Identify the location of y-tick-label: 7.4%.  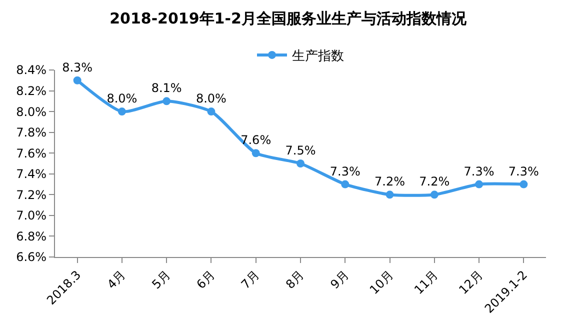
(31, 174).